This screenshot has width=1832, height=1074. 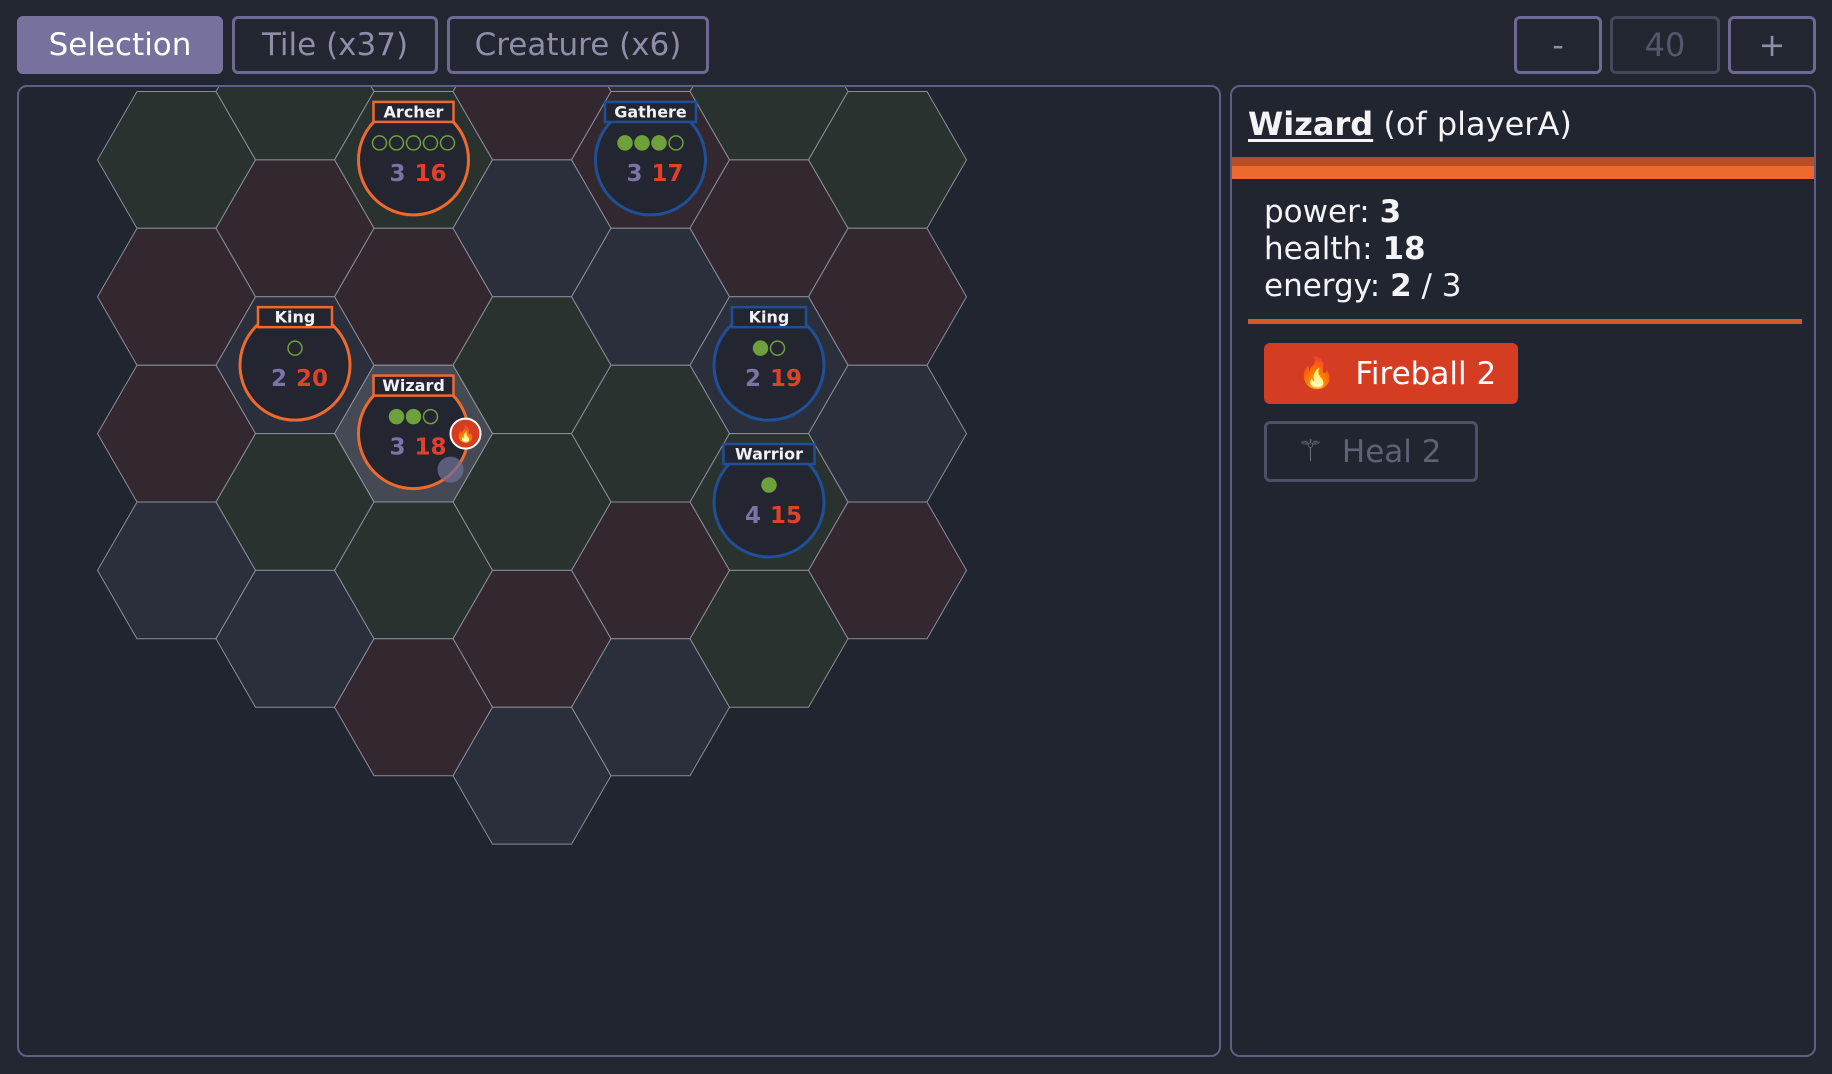 What do you see at coordinates (431, 448) in the screenshot?
I see `creature-health: 18` at bounding box center [431, 448].